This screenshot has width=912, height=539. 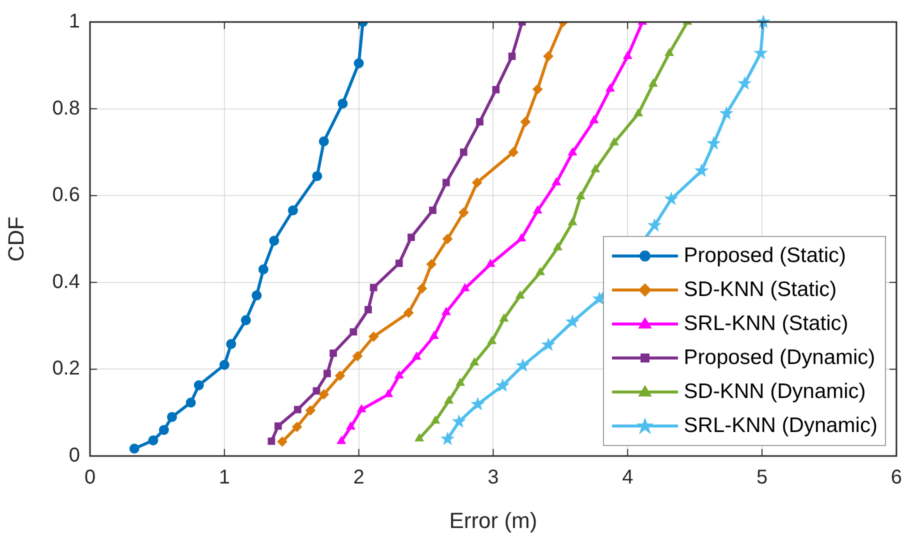 I want to click on y-tick-label: 0.2, so click(x=66, y=369).